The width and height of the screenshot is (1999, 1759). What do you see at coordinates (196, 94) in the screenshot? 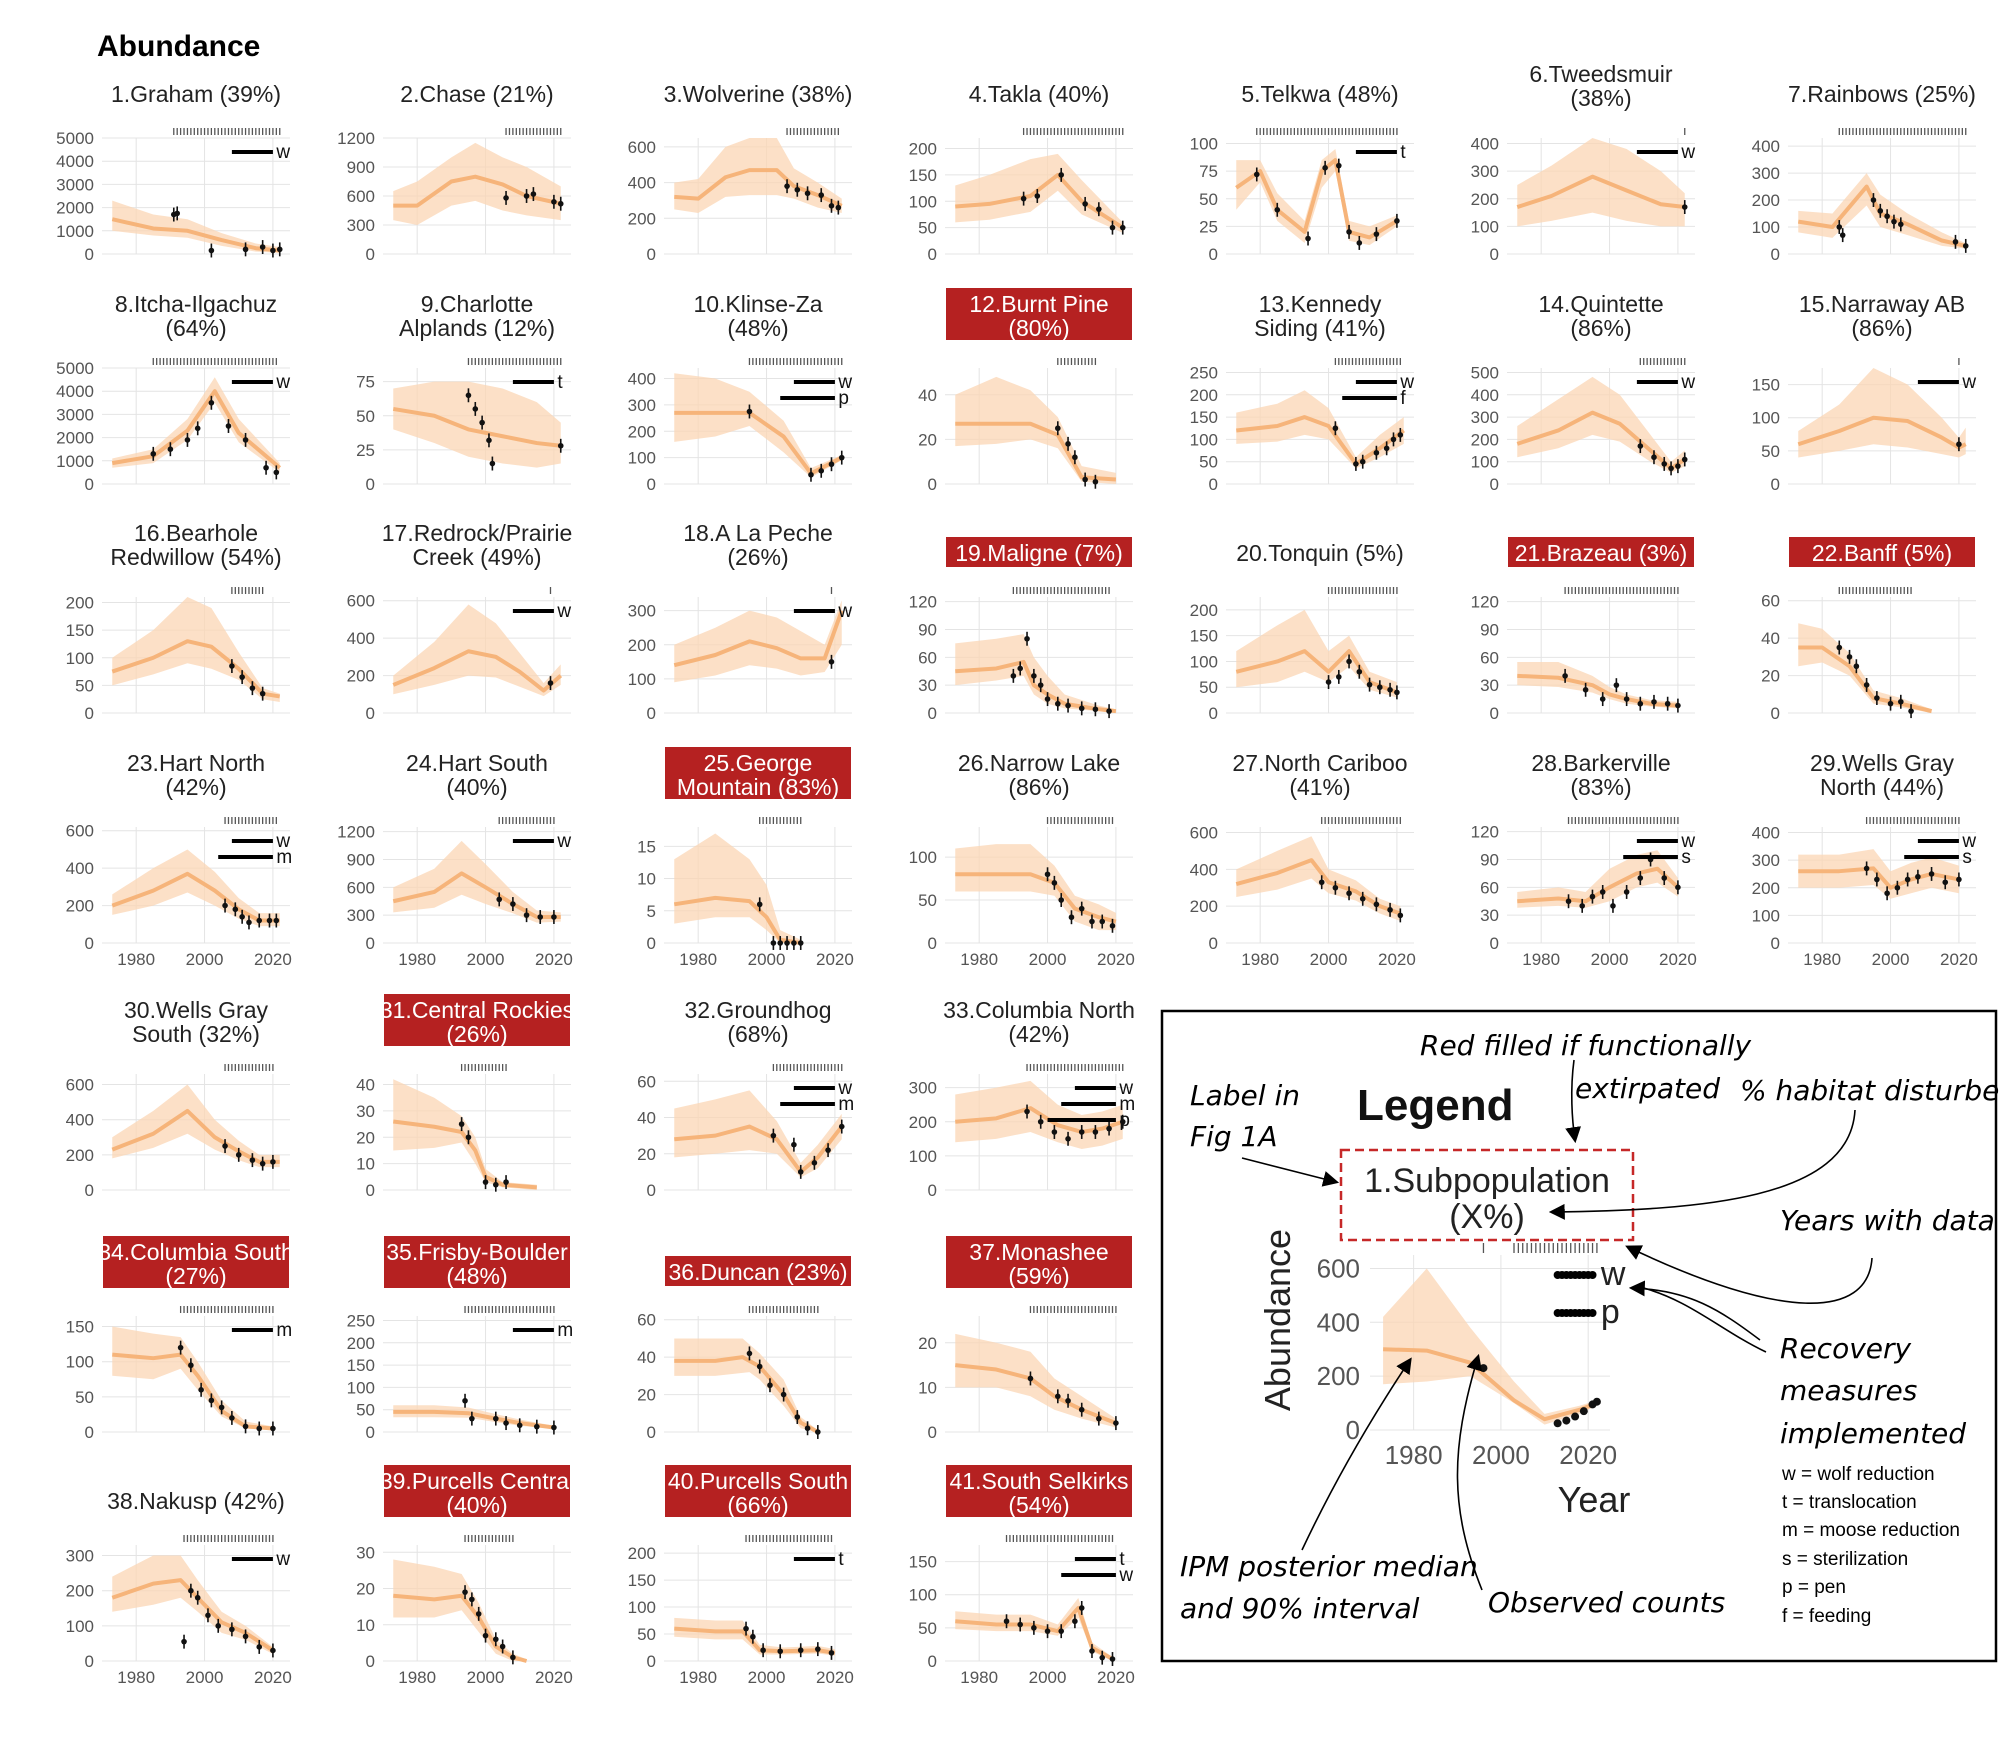
I see `panel-title: 1.Graham (39%)` at bounding box center [196, 94].